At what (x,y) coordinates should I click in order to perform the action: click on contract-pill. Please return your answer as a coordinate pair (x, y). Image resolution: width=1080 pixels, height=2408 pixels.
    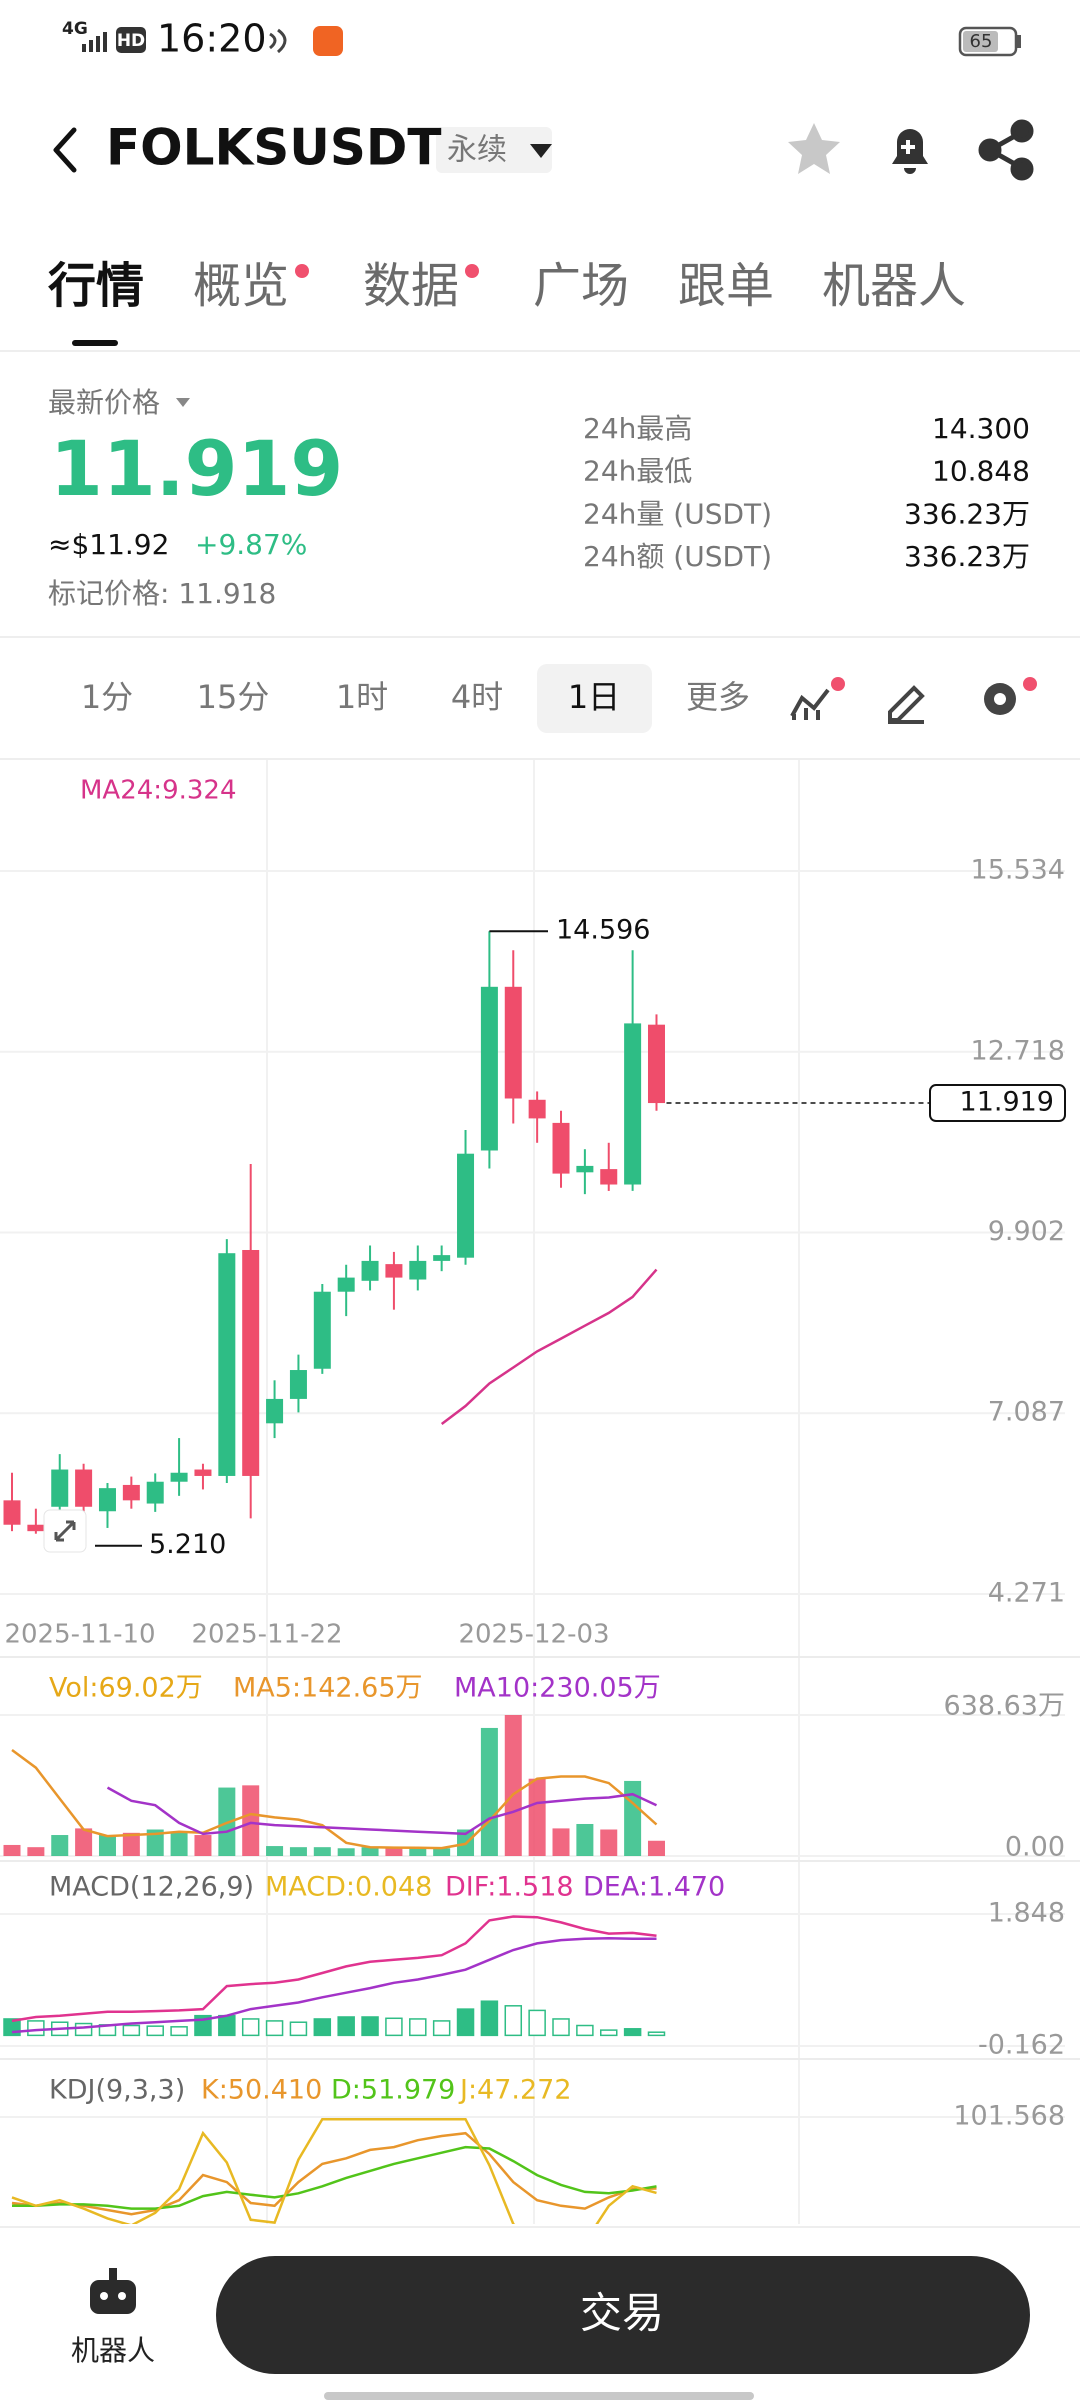
    Looking at the image, I should click on (494, 150).